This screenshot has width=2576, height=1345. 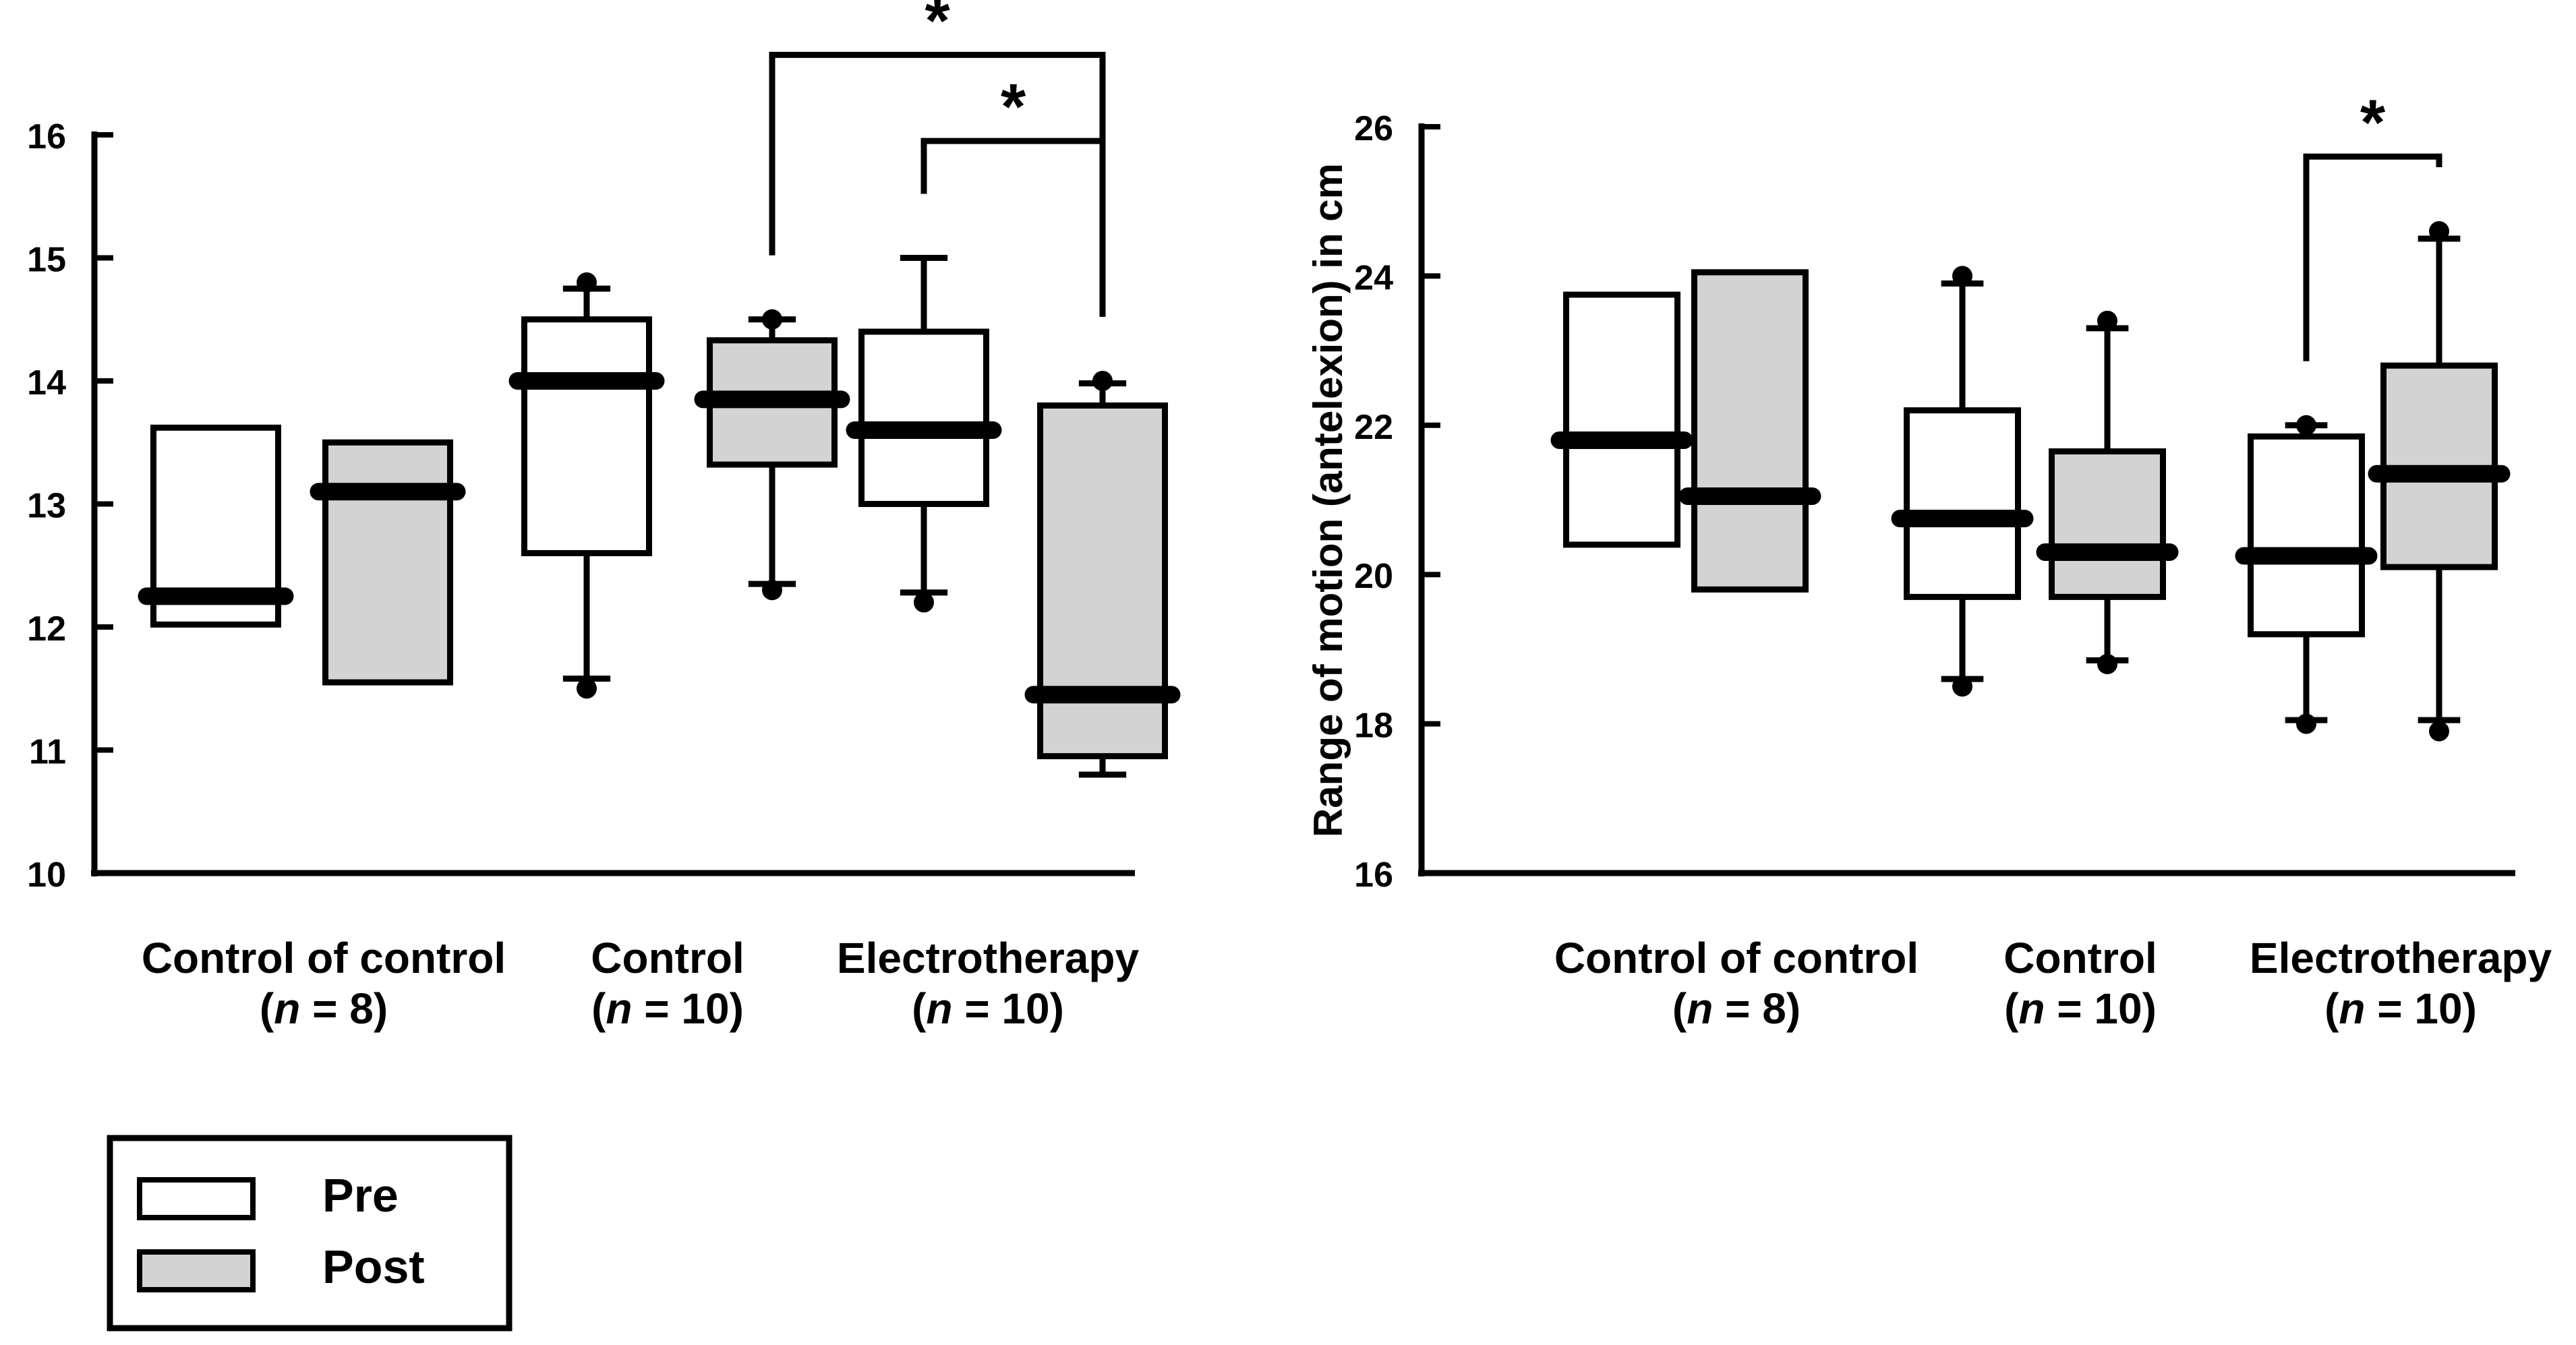 I want to click on c1-box-3-iqr, so click(x=2107, y=524).